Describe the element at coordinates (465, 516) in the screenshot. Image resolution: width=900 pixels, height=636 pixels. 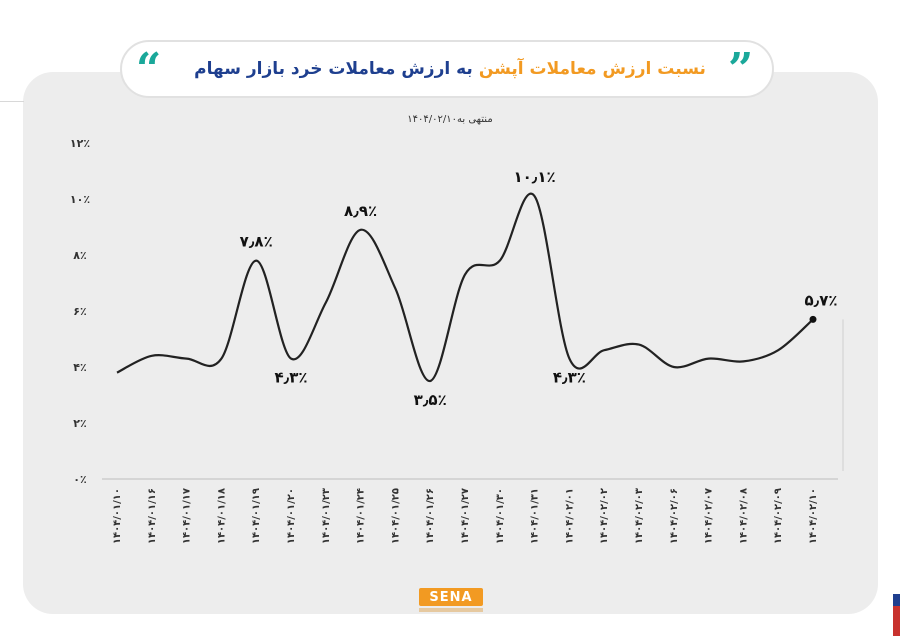
I see `x-tick-label: ۱۴۰۴/۰۱/۲۷` at that location.